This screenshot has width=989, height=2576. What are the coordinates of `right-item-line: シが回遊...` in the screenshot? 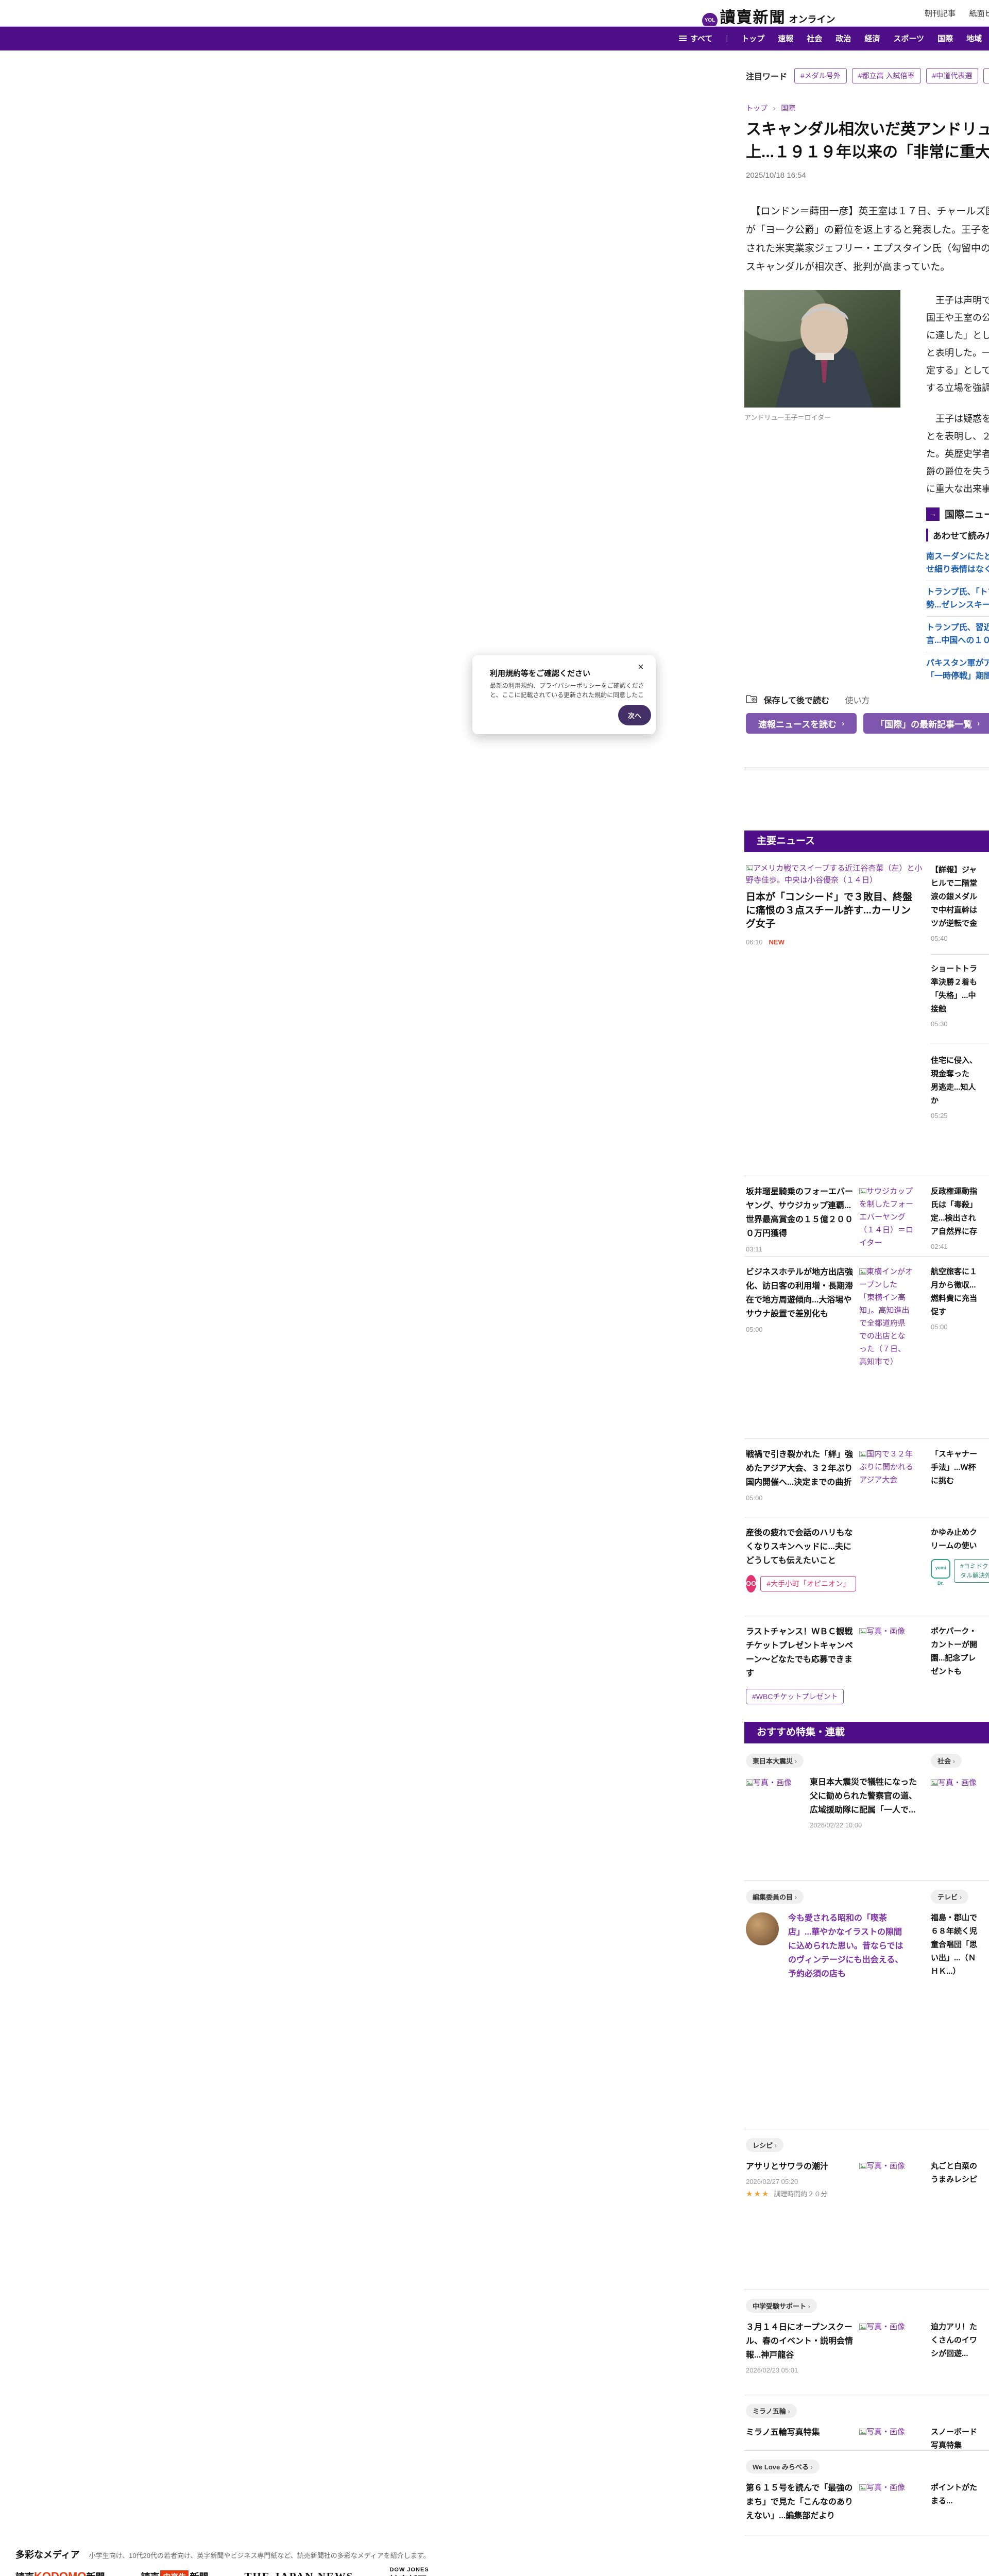 It's located at (950, 2353).